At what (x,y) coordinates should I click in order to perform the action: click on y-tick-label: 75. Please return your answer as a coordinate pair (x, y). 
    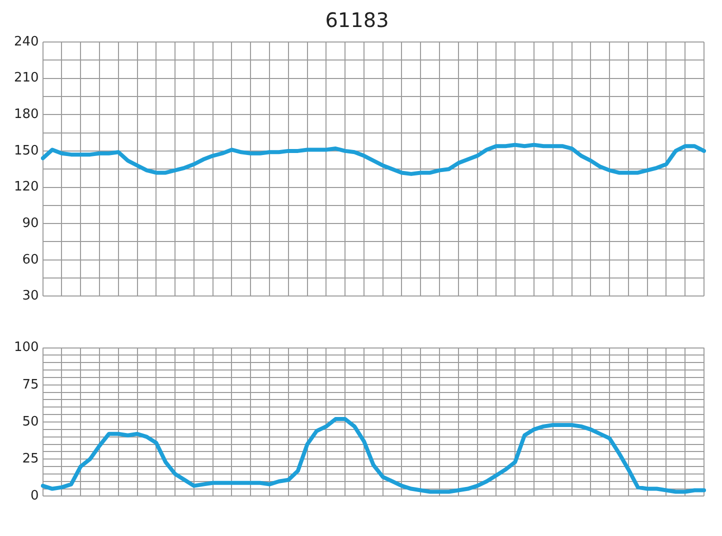
    Looking at the image, I should click on (30, 384).